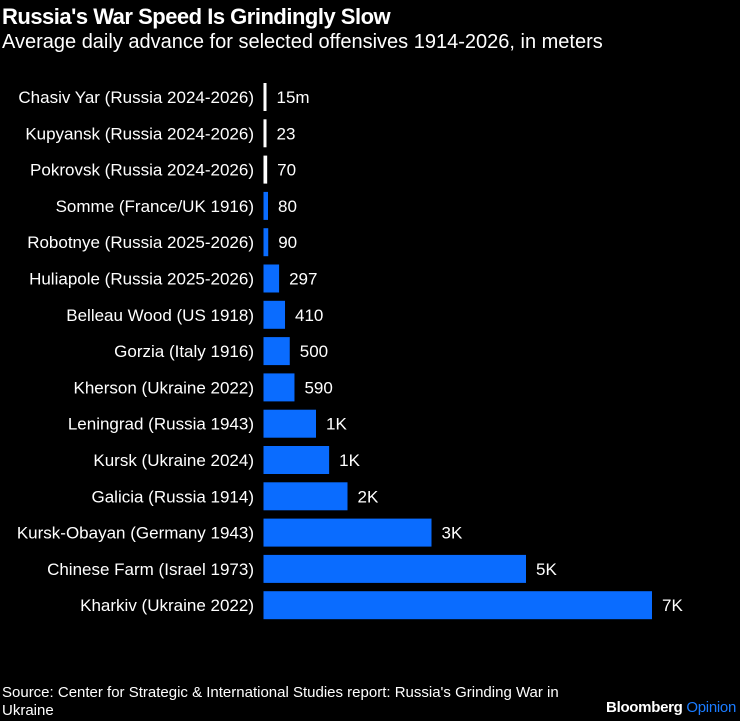 Image resolution: width=740 pixels, height=721 pixels. I want to click on category-label: Kupyansk (Russia 2024-2026), so click(139, 133).